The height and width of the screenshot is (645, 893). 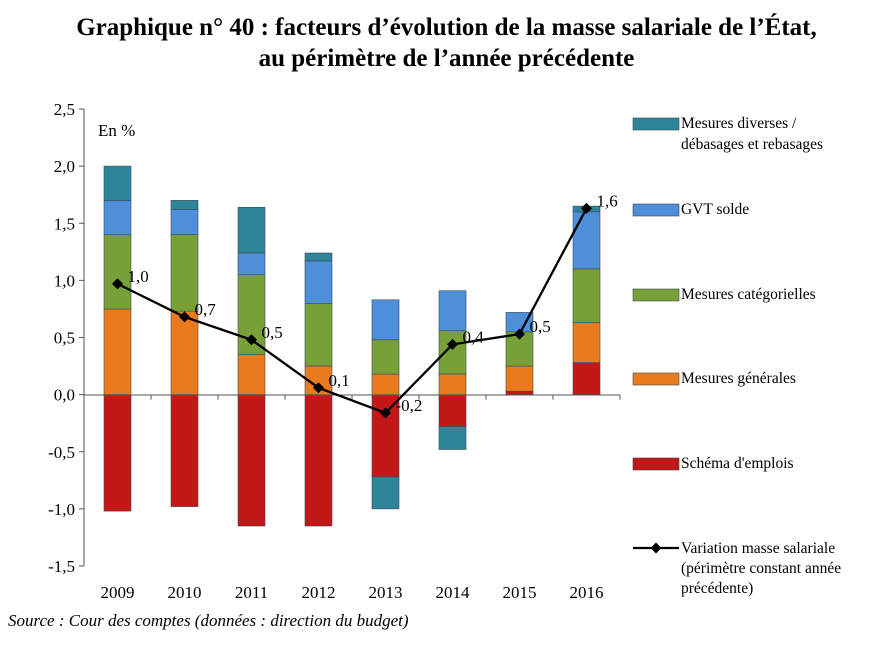 What do you see at coordinates (453, 592) in the screenshot?
I see `x-tick-label: 2014` at bounding box center [453, 592].